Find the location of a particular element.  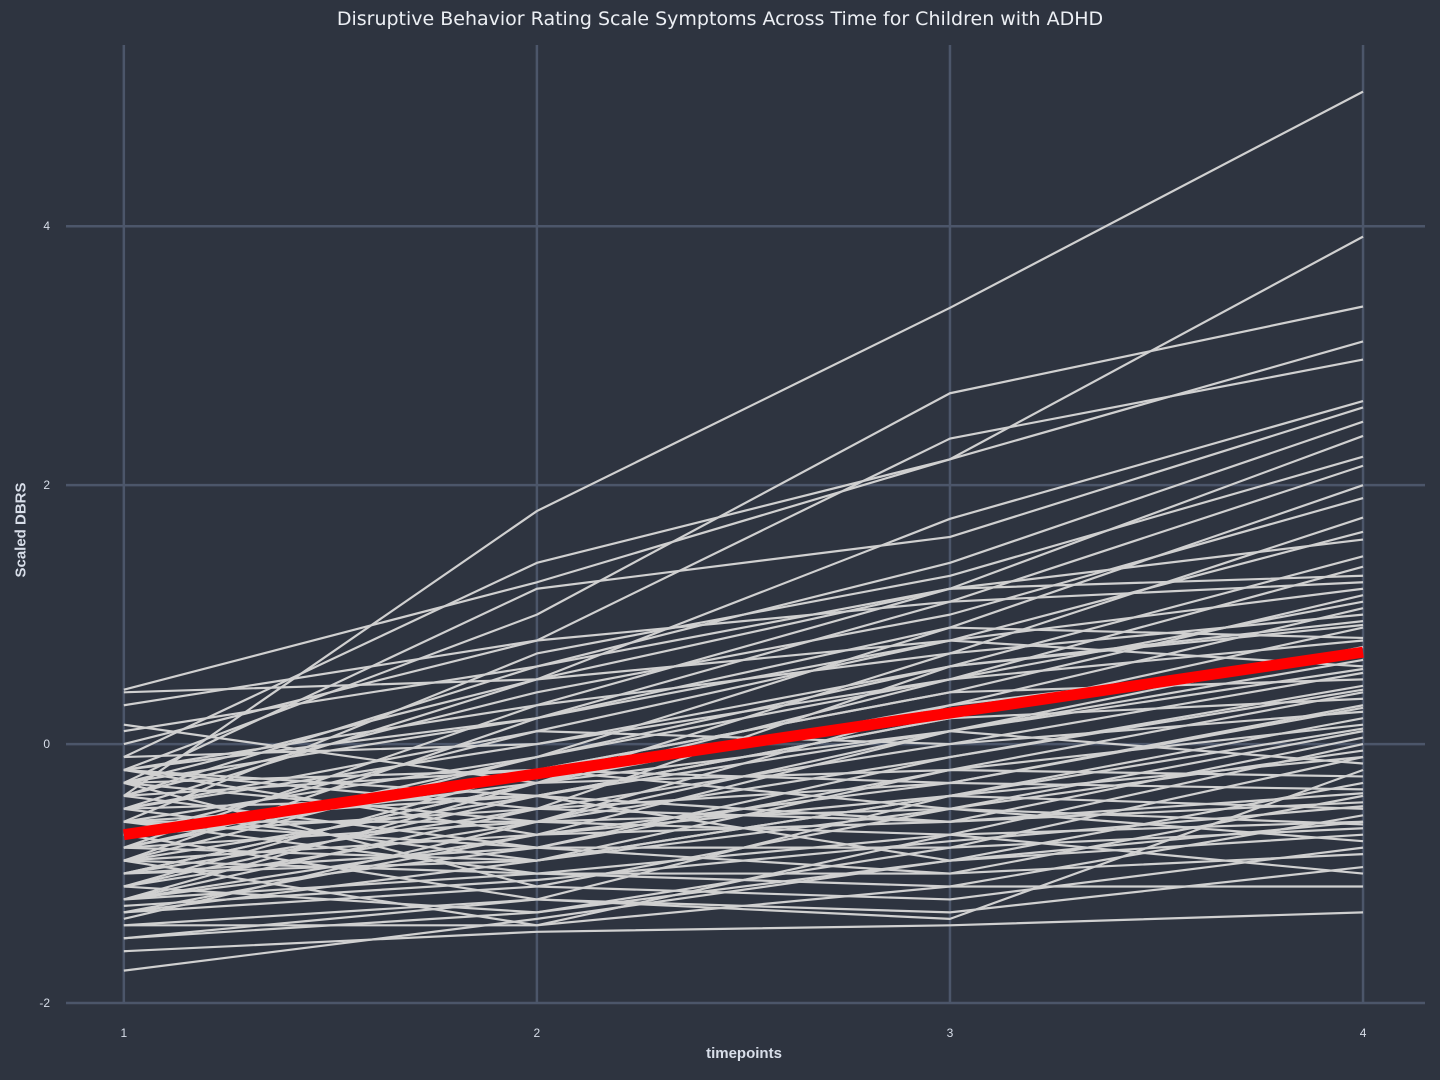

y-tick-label: -2 is located at coordinates (44, 1003).